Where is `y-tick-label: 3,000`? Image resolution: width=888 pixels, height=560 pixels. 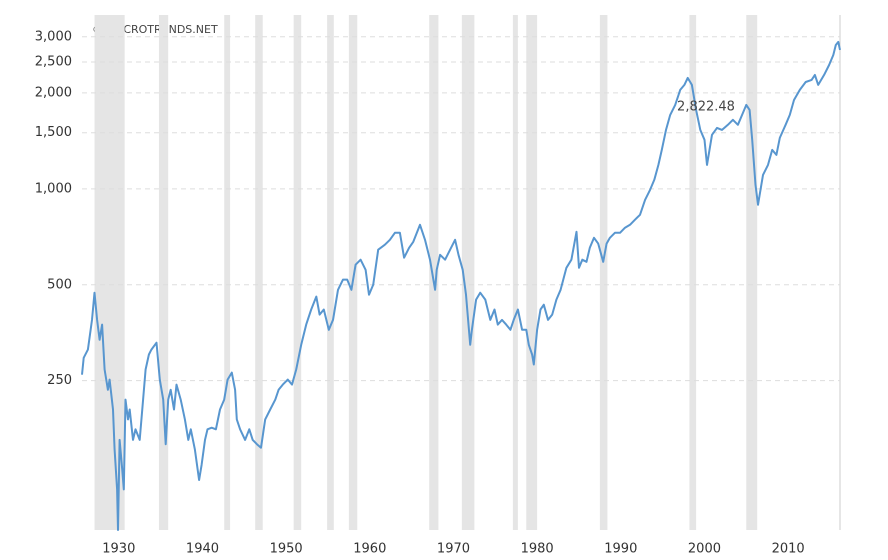
y-tick-label: 3,000 is located at coordinates (53, 36).